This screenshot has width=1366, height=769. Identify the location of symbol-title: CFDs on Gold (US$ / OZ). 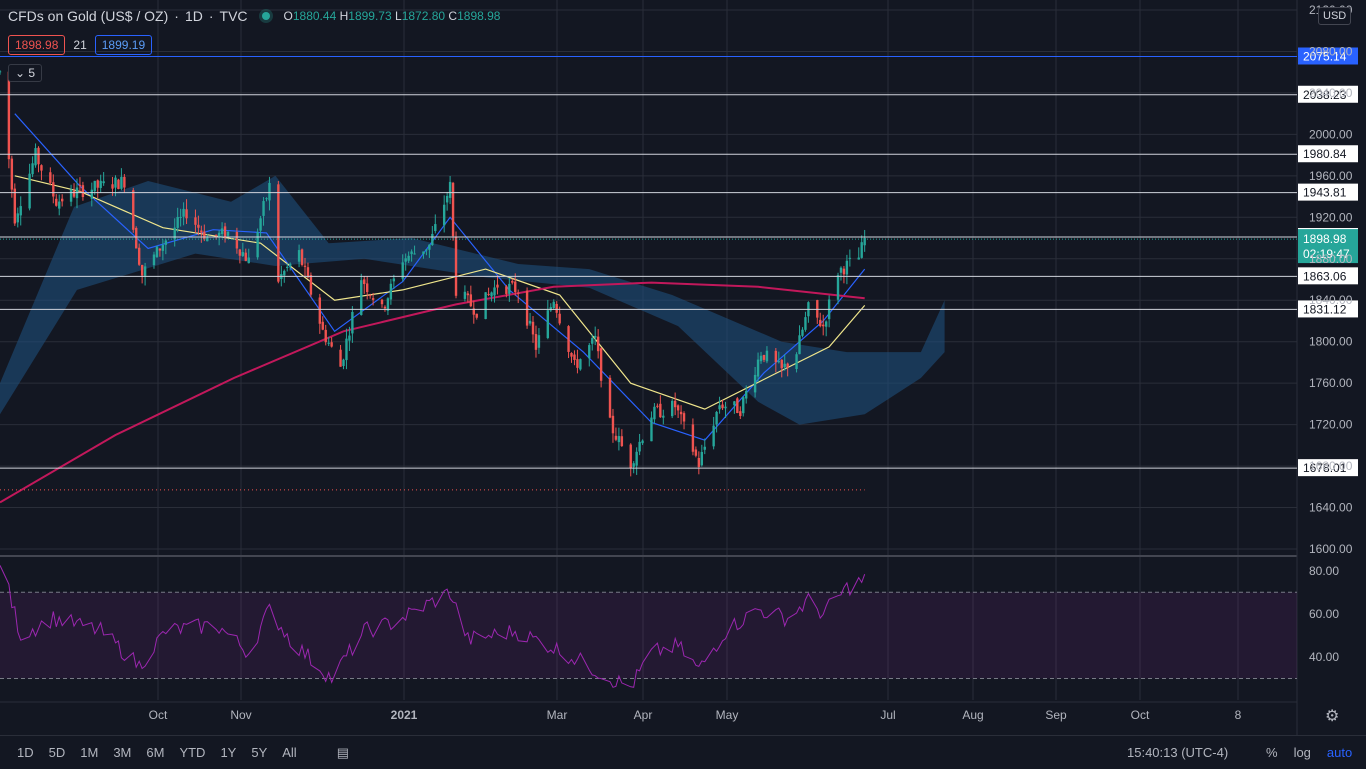
(88, 16).